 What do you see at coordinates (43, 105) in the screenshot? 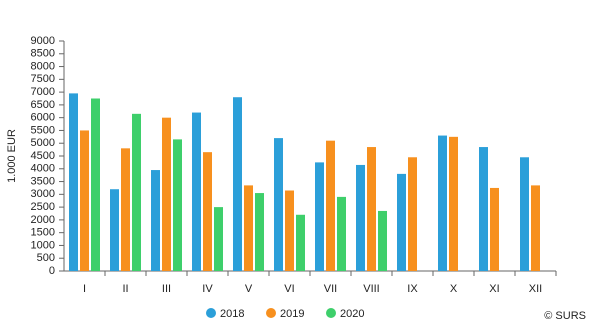
I see `y-tick-label: 6500` at bounding box center [43, 105].